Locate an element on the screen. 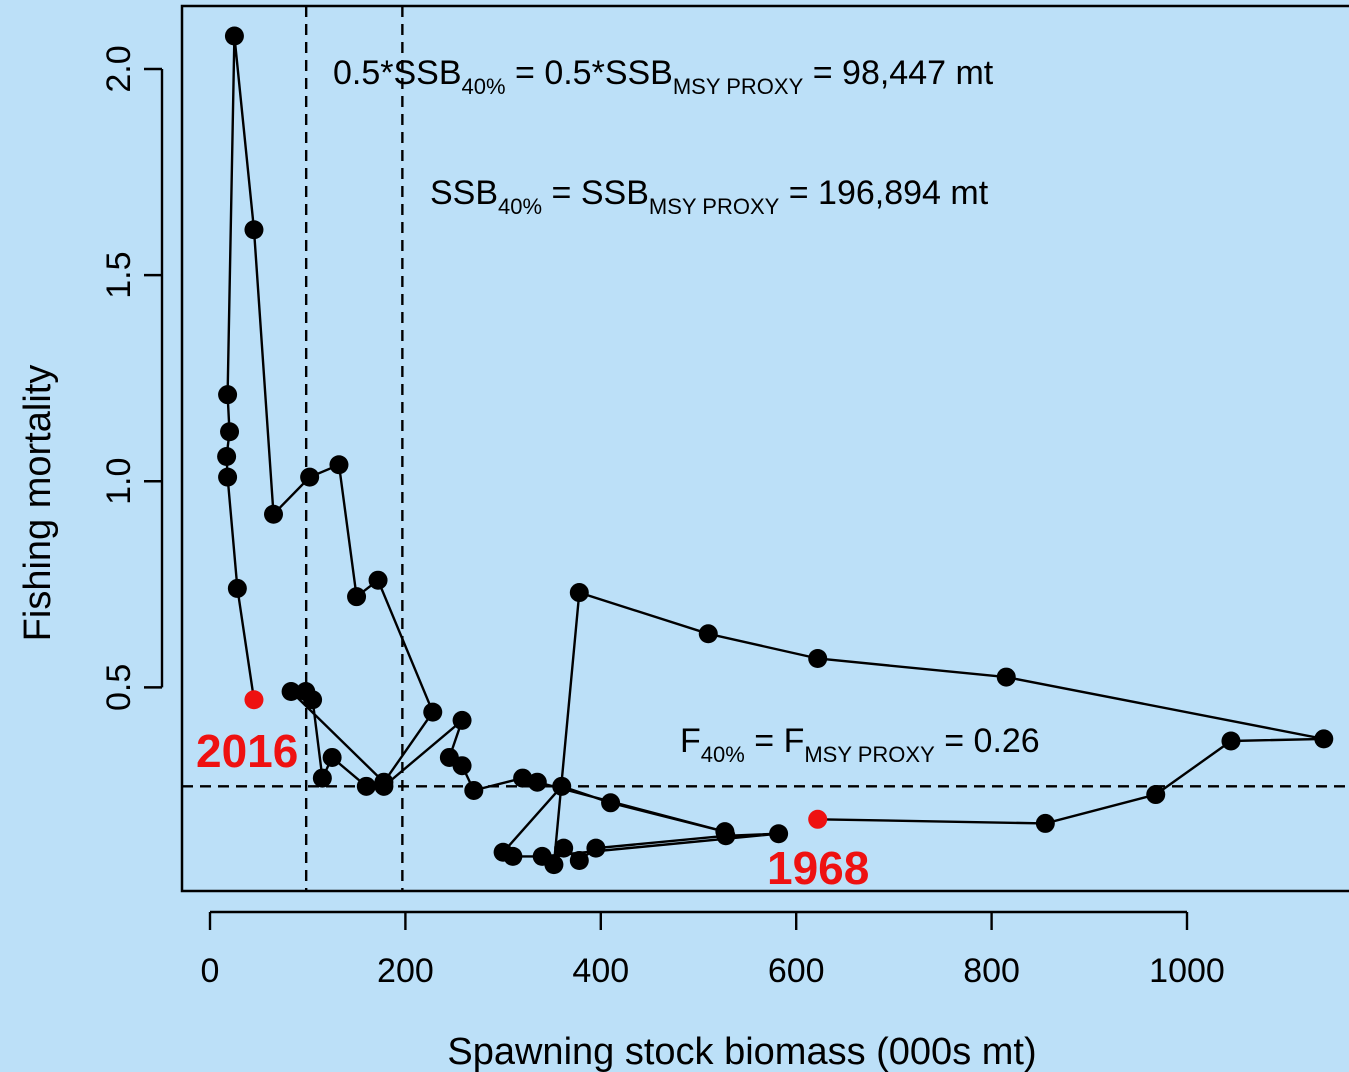 This screenshot has height=1072, width=1349. annotation-fmsy: F40% = FMSY PROXY = 0.26 is located at coordinates (860, 744).